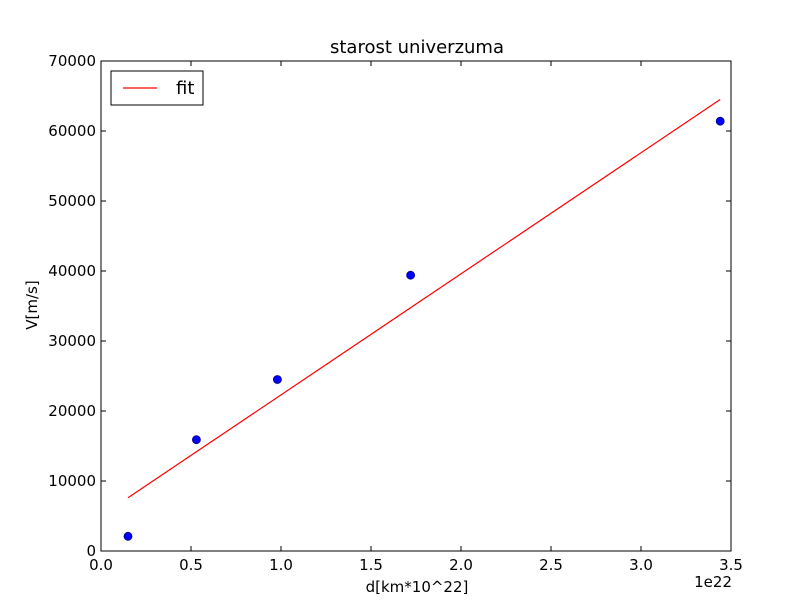 Image resolution: width=812 pixels, height=612 pixels. What do you see at coordinates (72, 271) in the screenshot?
I see `y-tick-label: 40000` at bounding box center [72, 271].